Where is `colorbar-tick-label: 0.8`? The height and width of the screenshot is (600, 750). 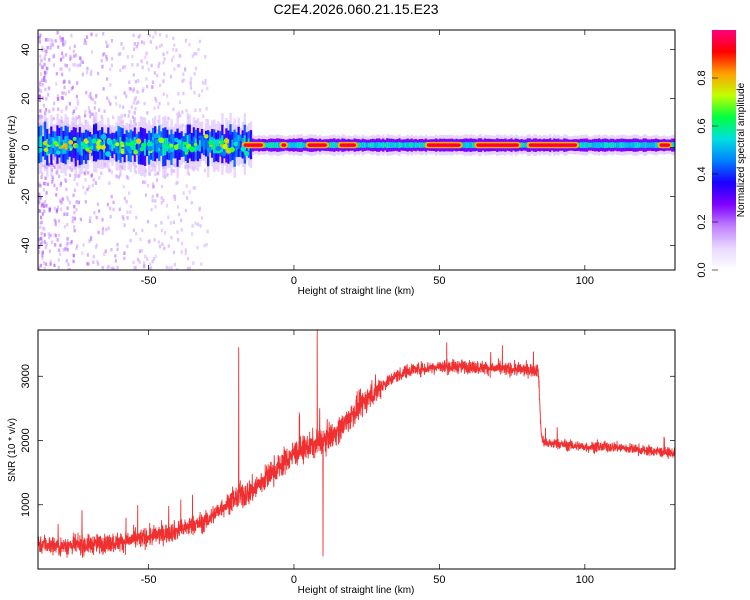
colorbar-tick-label: 0.8 is located at coordinates (702, 77).